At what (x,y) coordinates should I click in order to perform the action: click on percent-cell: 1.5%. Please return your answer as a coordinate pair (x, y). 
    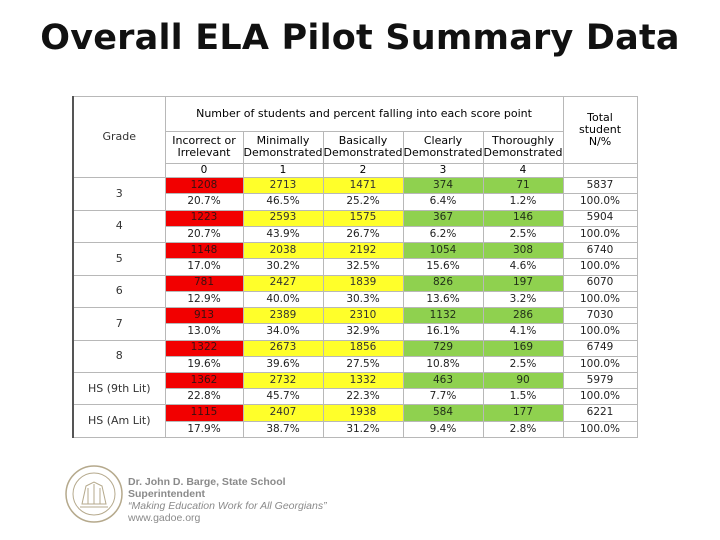
    Looking at the image, I should click on (523, 397).